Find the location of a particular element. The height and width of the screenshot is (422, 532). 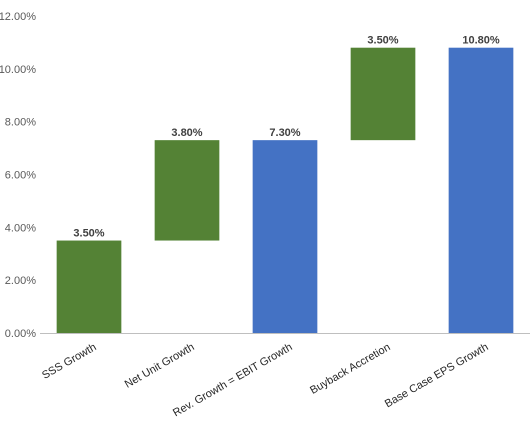

x-category-label: Base Case EPS Growth is located at coordinates (437, 375).